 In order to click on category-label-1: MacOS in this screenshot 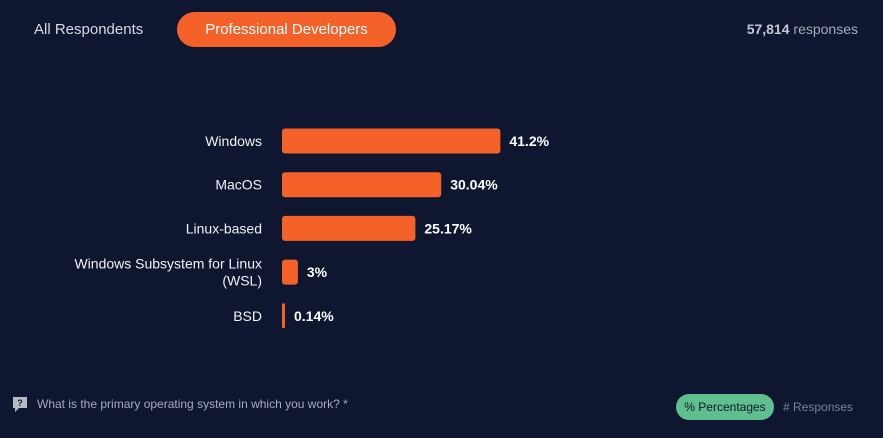, I will do `click(238, 185)`.